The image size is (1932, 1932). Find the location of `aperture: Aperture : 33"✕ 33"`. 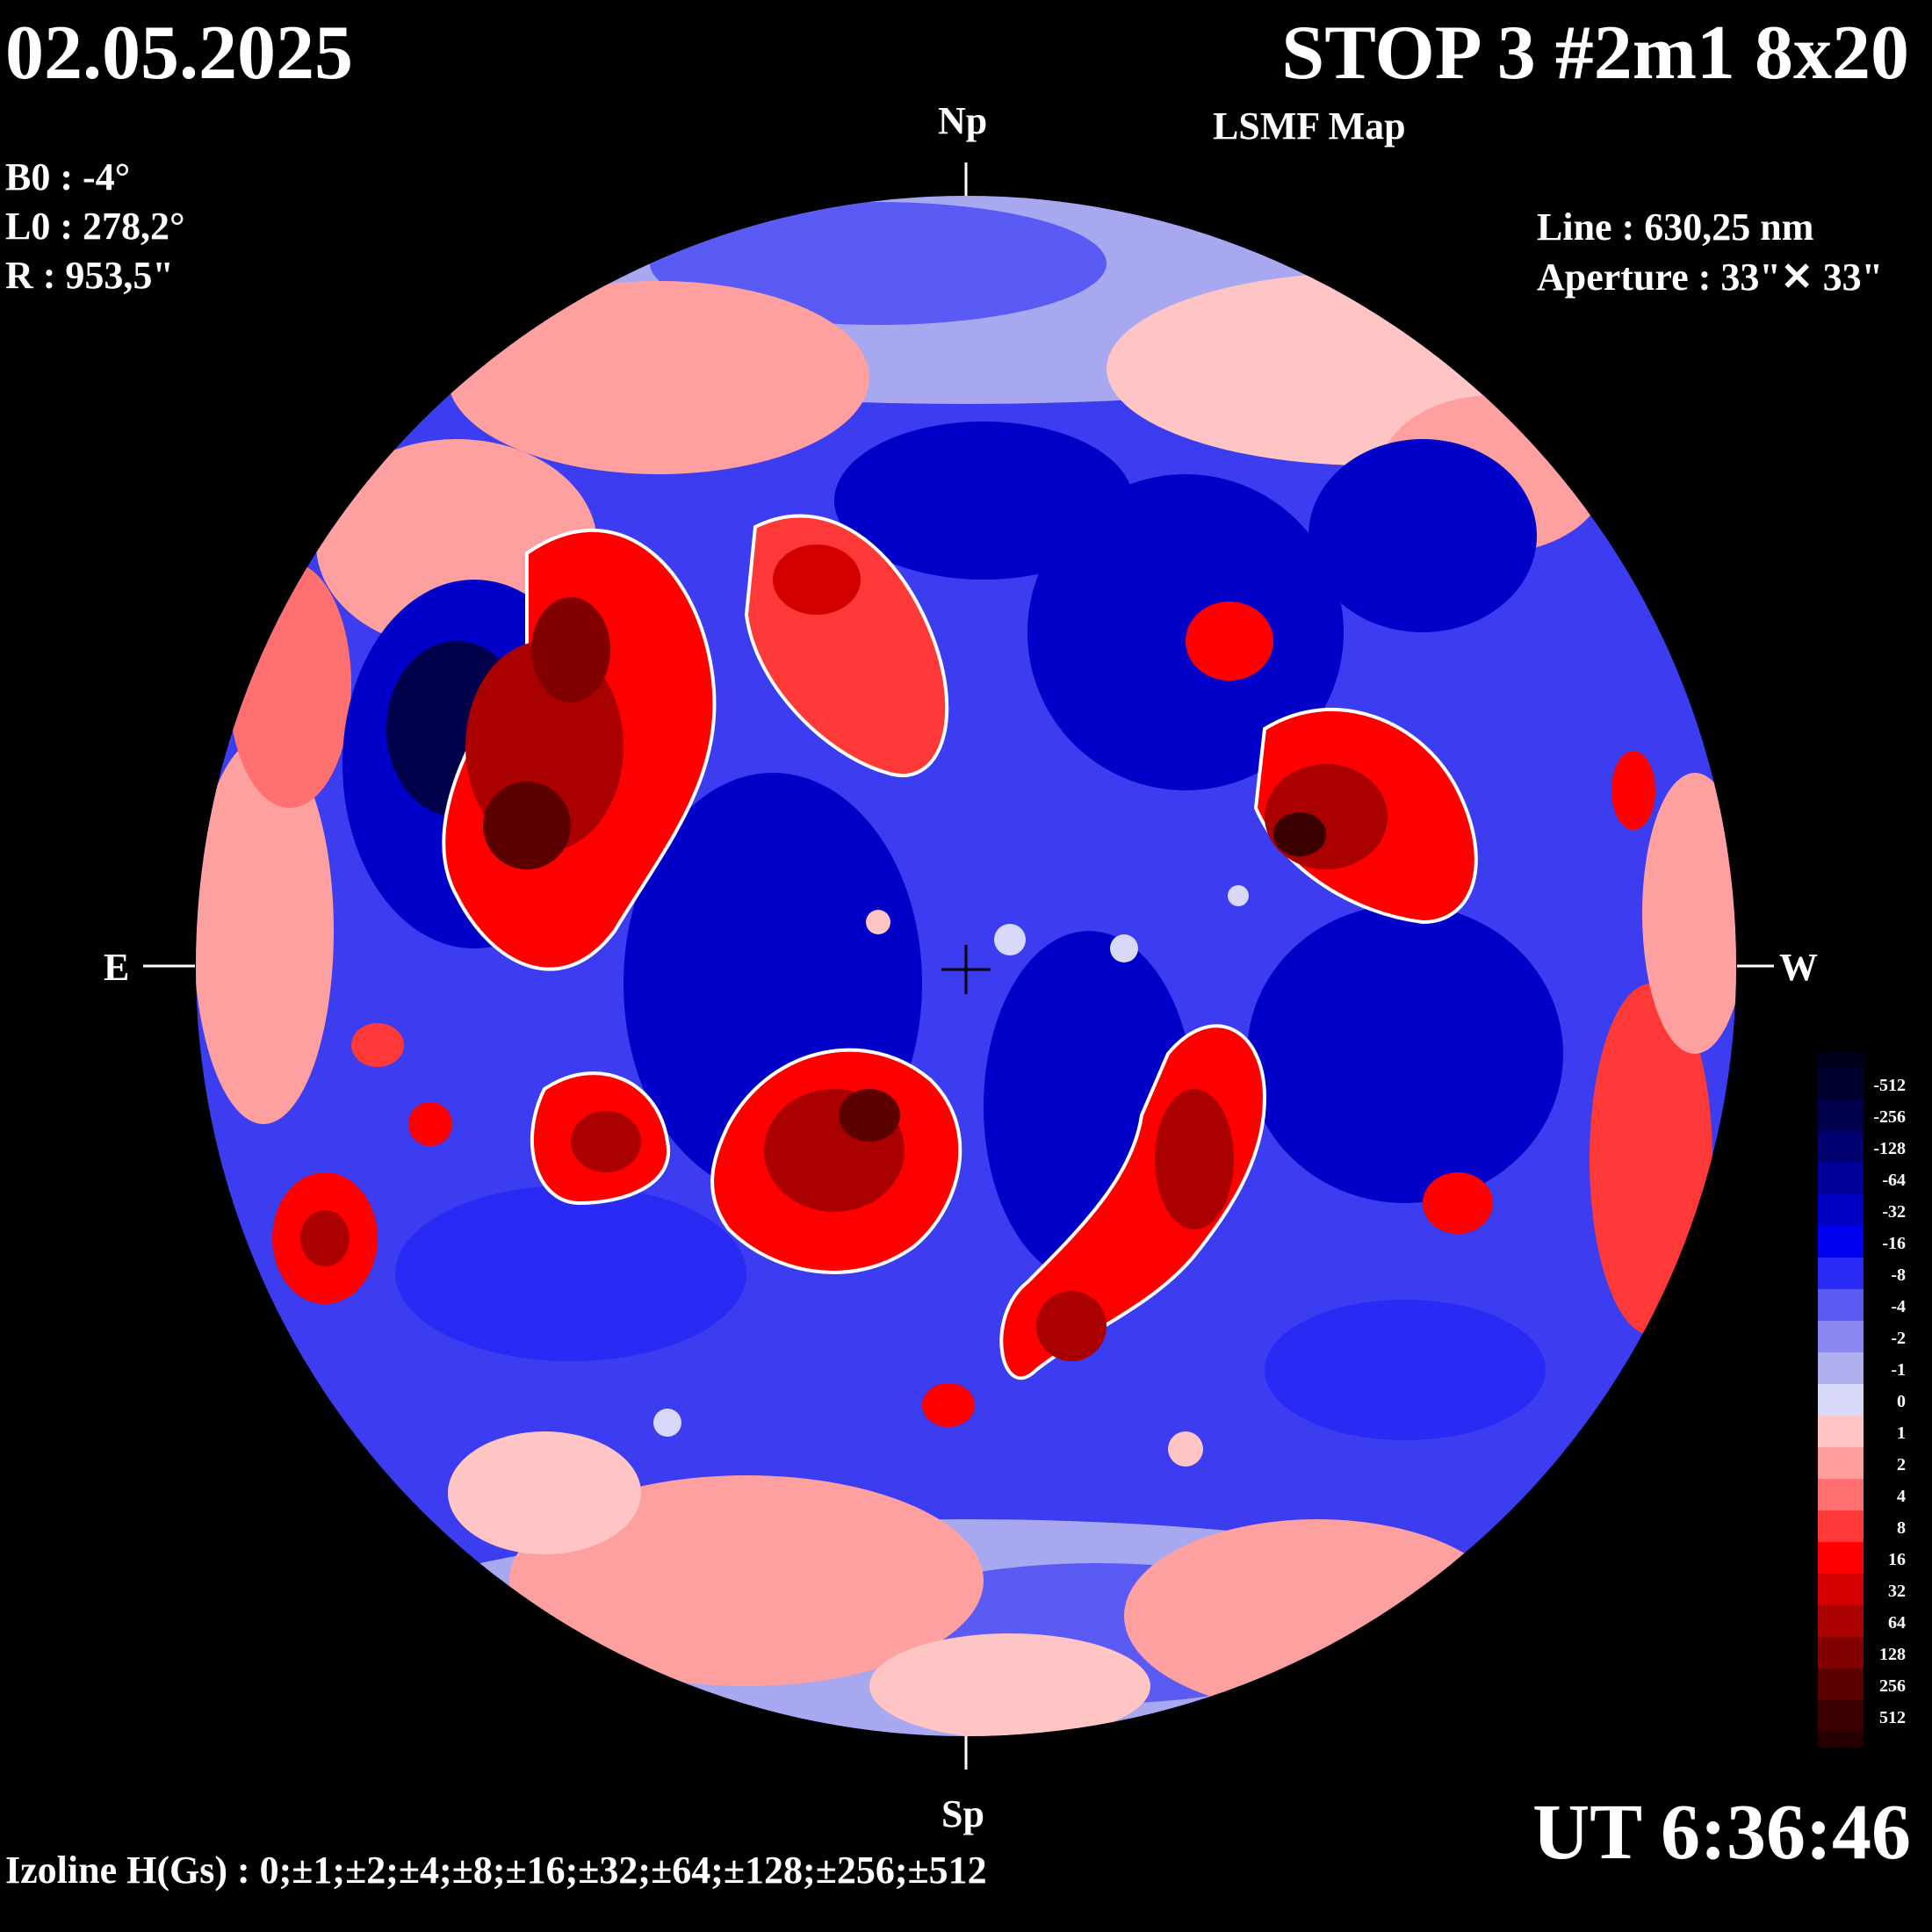

aperture: Aperture : 33"✕ 33" is located at coordinates (1711, 278).